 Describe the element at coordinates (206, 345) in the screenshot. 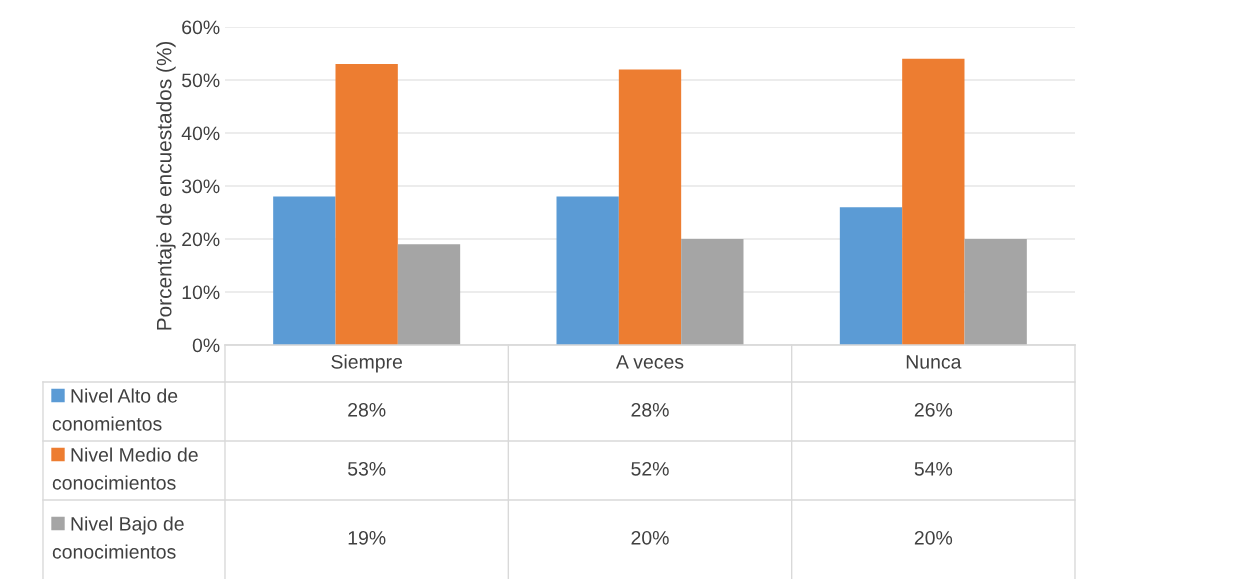

I see `y-tick-label: 0%` at that location.